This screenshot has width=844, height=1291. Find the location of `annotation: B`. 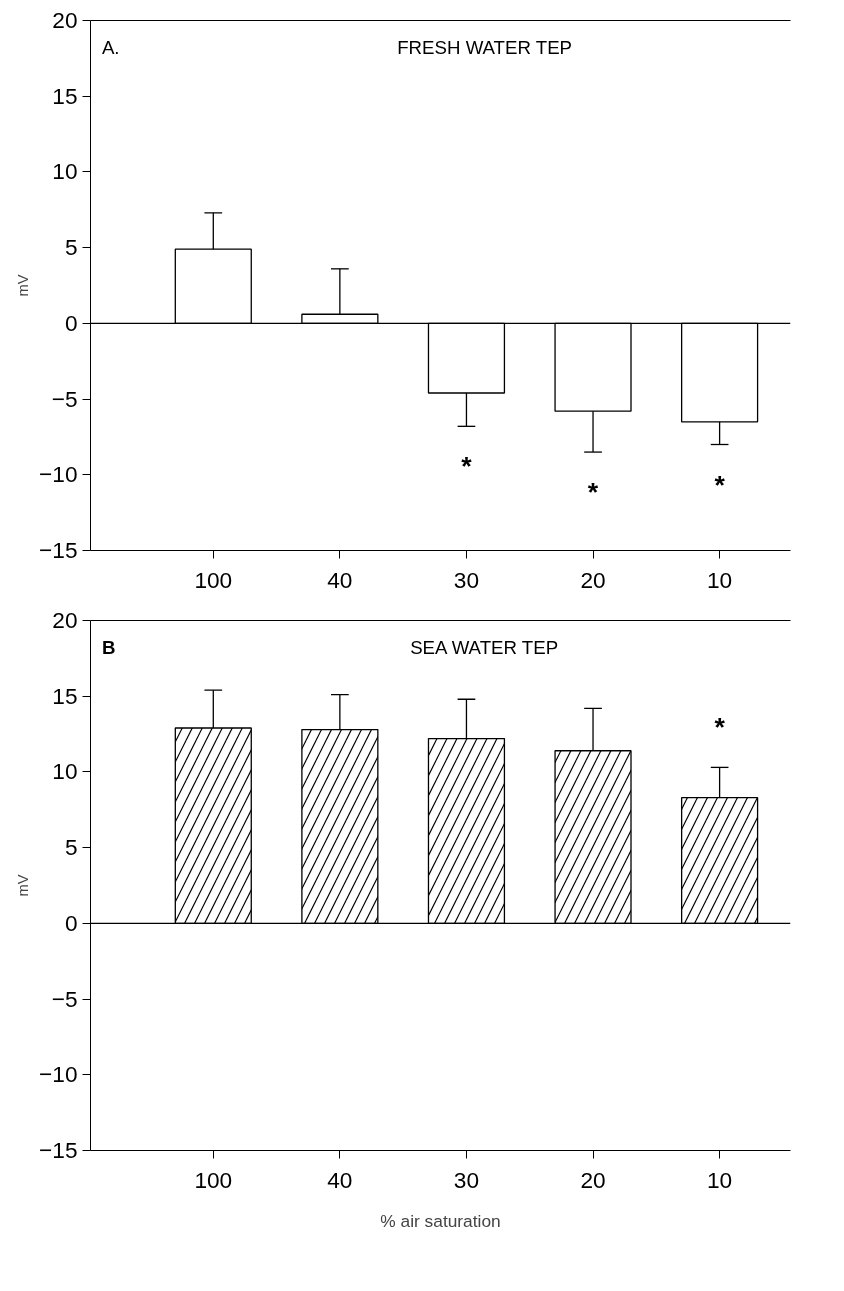

annotation: B is located at coordinates (108, 647).